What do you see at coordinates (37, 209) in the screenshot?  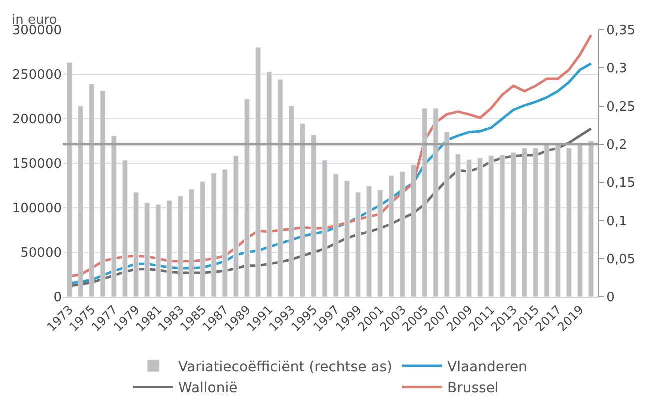 I see `y-tick-label: 100000` at bounding box center [37, 209].